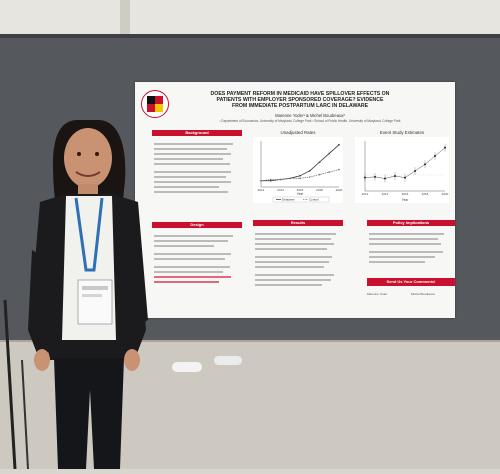 The height and width of the screenshot is (474, 500). What do you see at coordinates (409, 252) in the screenshot?
I see `policy-text` at bounding box center [409, 252].